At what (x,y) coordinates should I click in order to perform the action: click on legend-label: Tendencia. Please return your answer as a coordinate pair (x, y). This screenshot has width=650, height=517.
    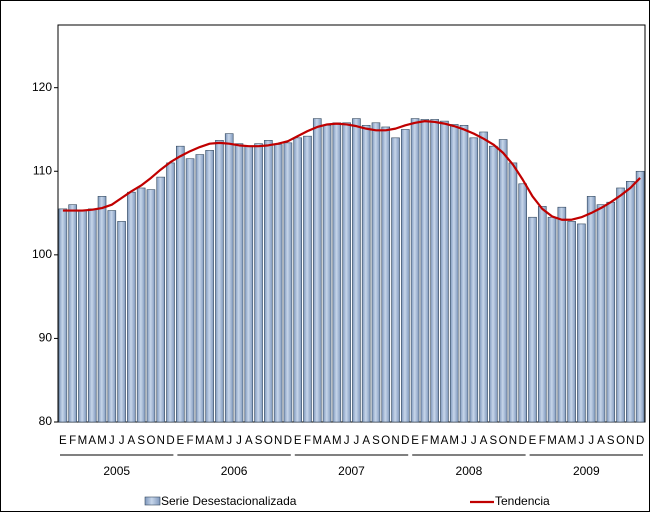
    Looking at the image, I should click on (522, 501).